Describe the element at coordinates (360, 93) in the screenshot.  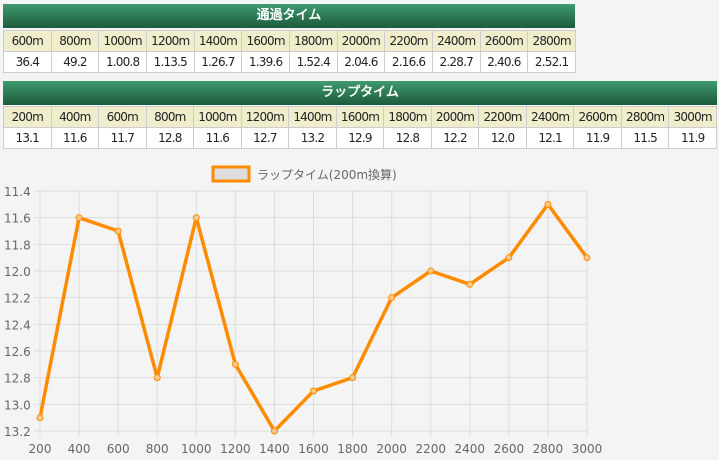
I see `lap-time-header: ラップタイム` at that location.